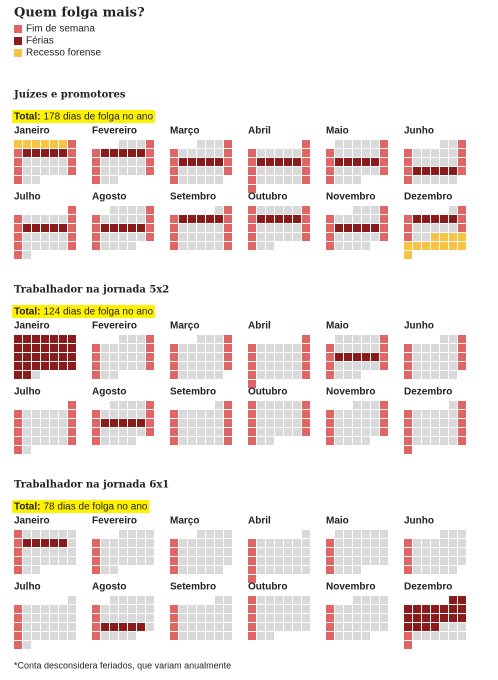  I want to click on month-name: Fevereiro, so click(114, 521).